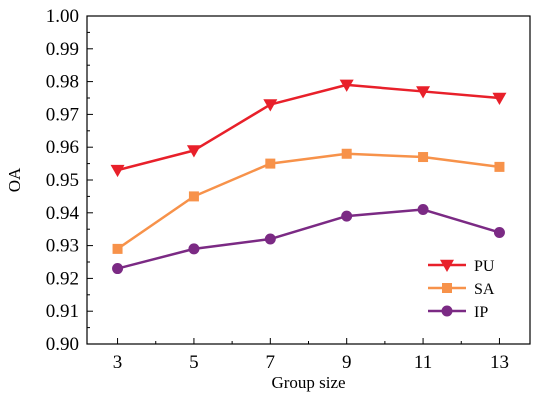 The image size is (550, 402). I want to click on series-line-ip, so click(308, 239).